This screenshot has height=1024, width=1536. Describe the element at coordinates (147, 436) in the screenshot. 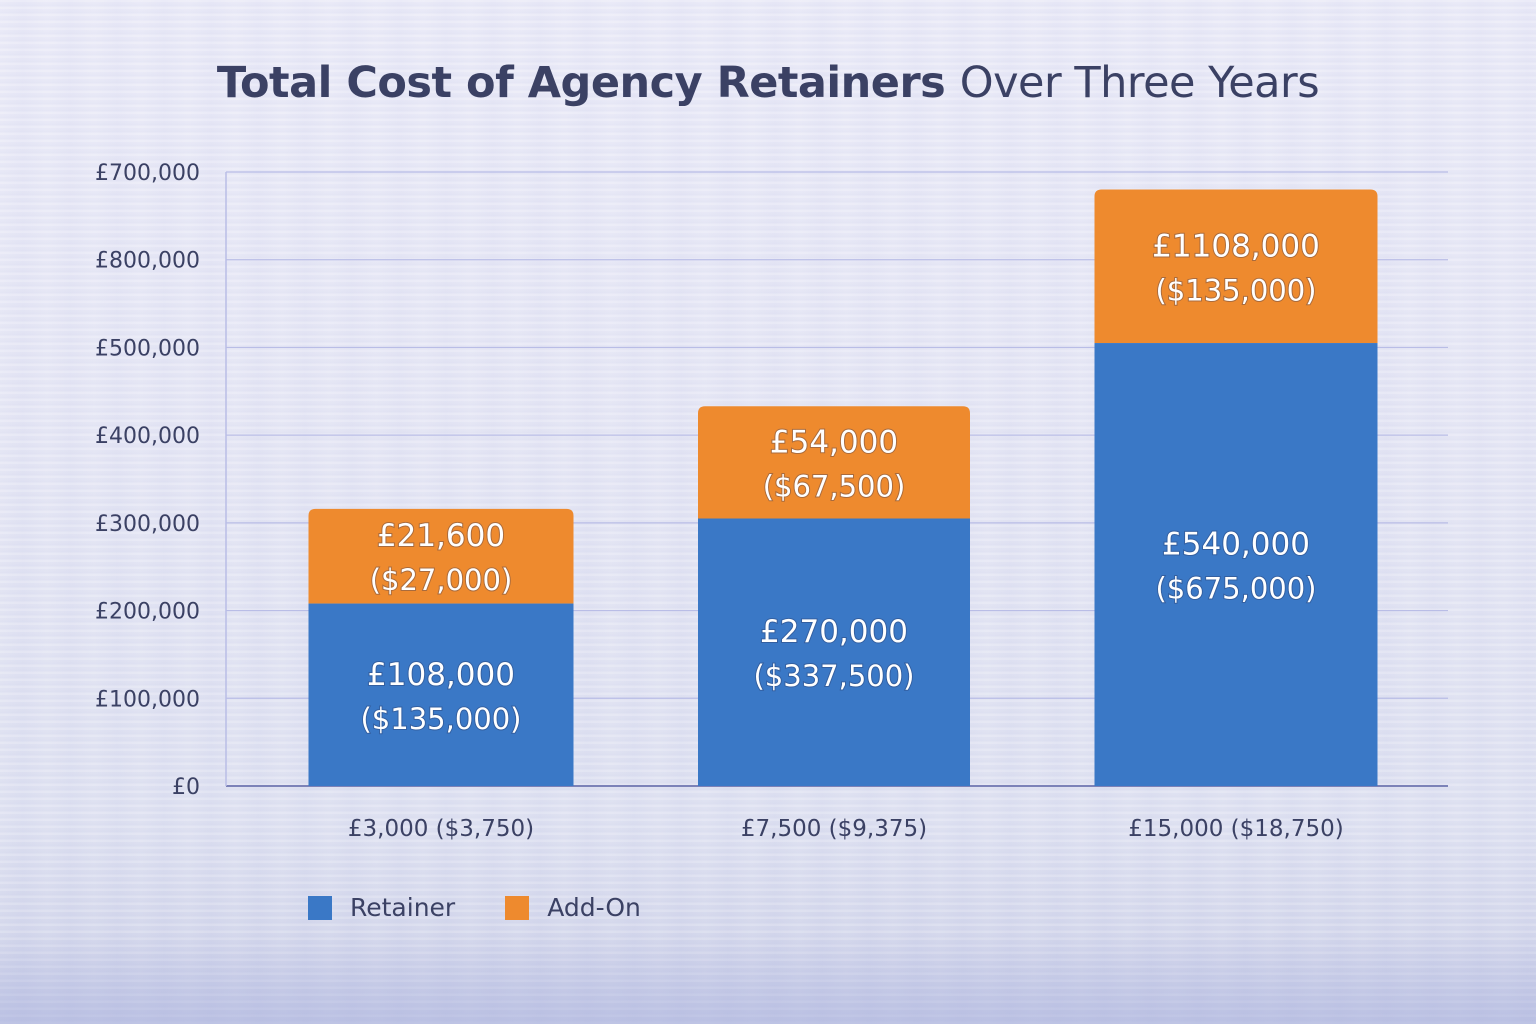

I see `y-tick-label: £400,000` at that location.